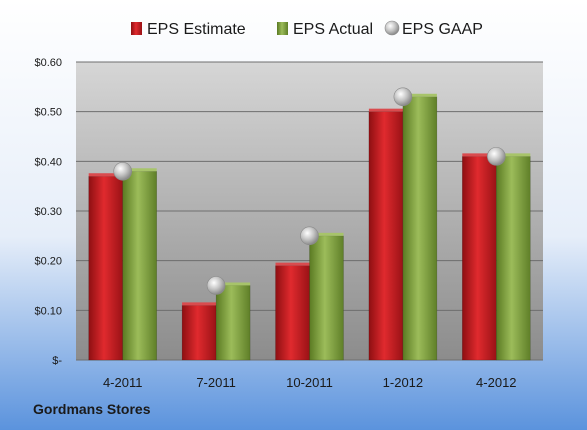  I want to click on legend: EPS Estimate EPS Actual EPS GAAP, so click(307, 29).